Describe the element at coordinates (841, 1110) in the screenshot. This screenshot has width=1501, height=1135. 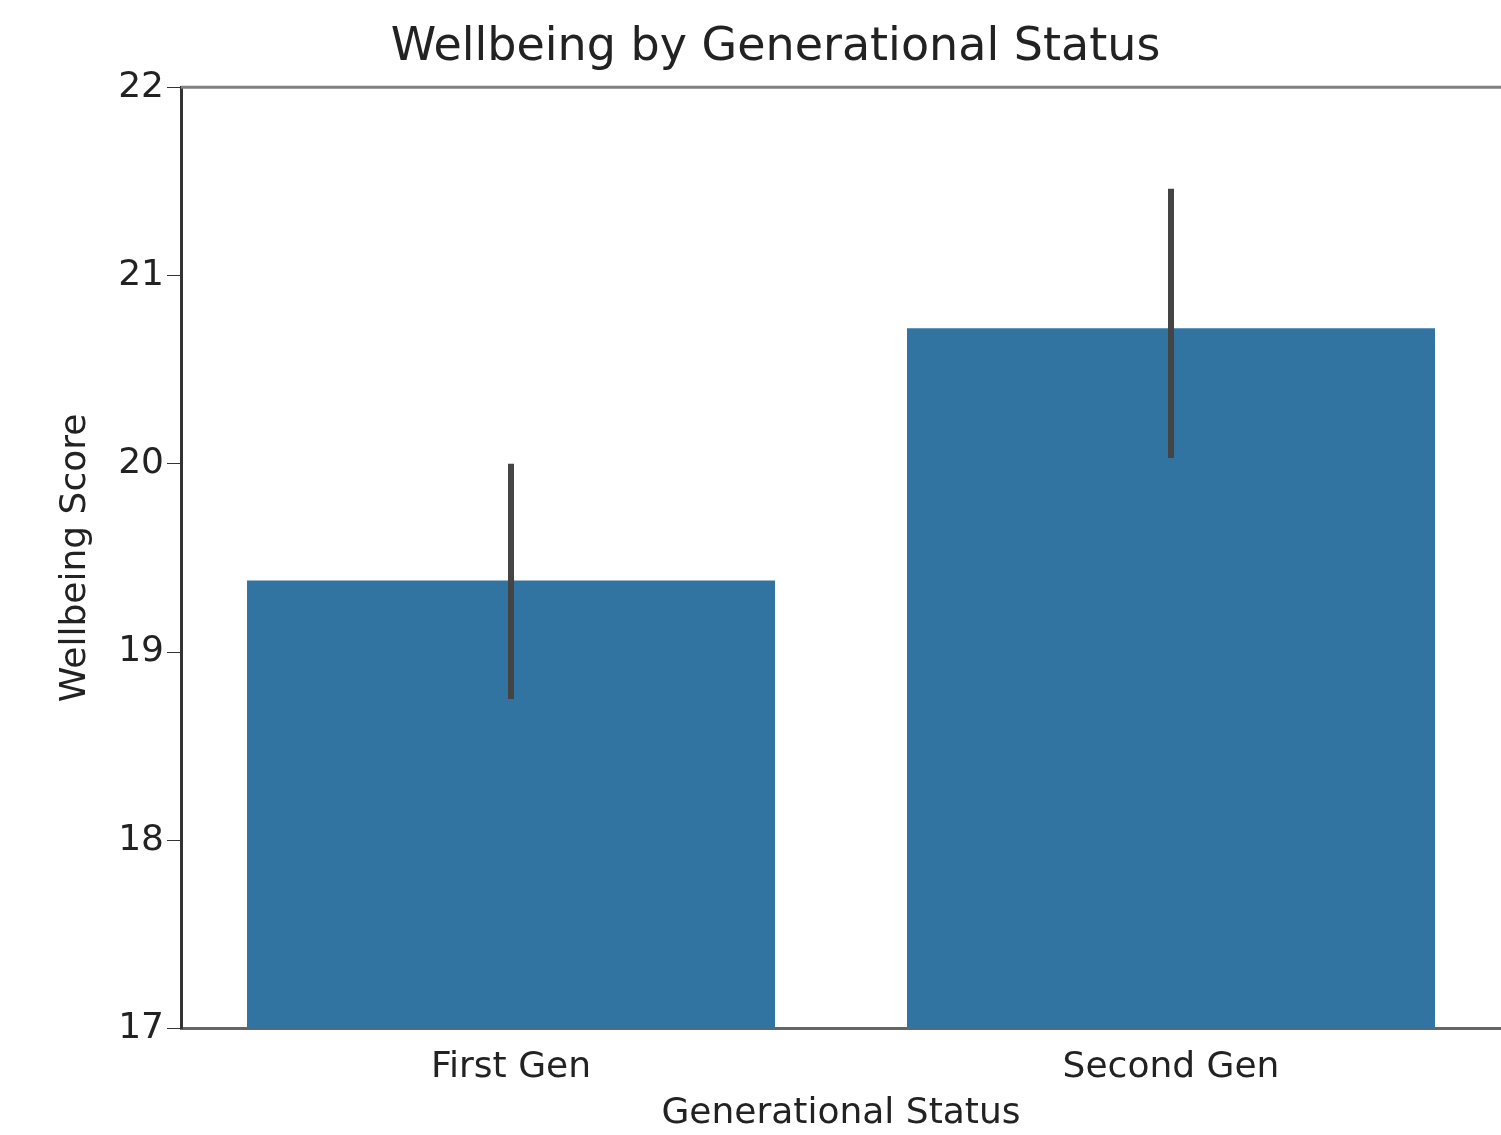
I see `x-axis-title: Generational Status` at that location.